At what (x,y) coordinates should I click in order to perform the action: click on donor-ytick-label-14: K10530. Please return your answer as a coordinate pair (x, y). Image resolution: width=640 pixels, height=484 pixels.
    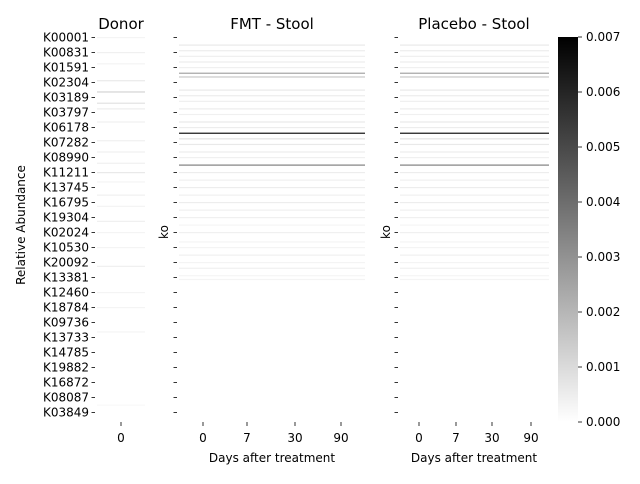
    Looking at the image, I should click on (66, 248).